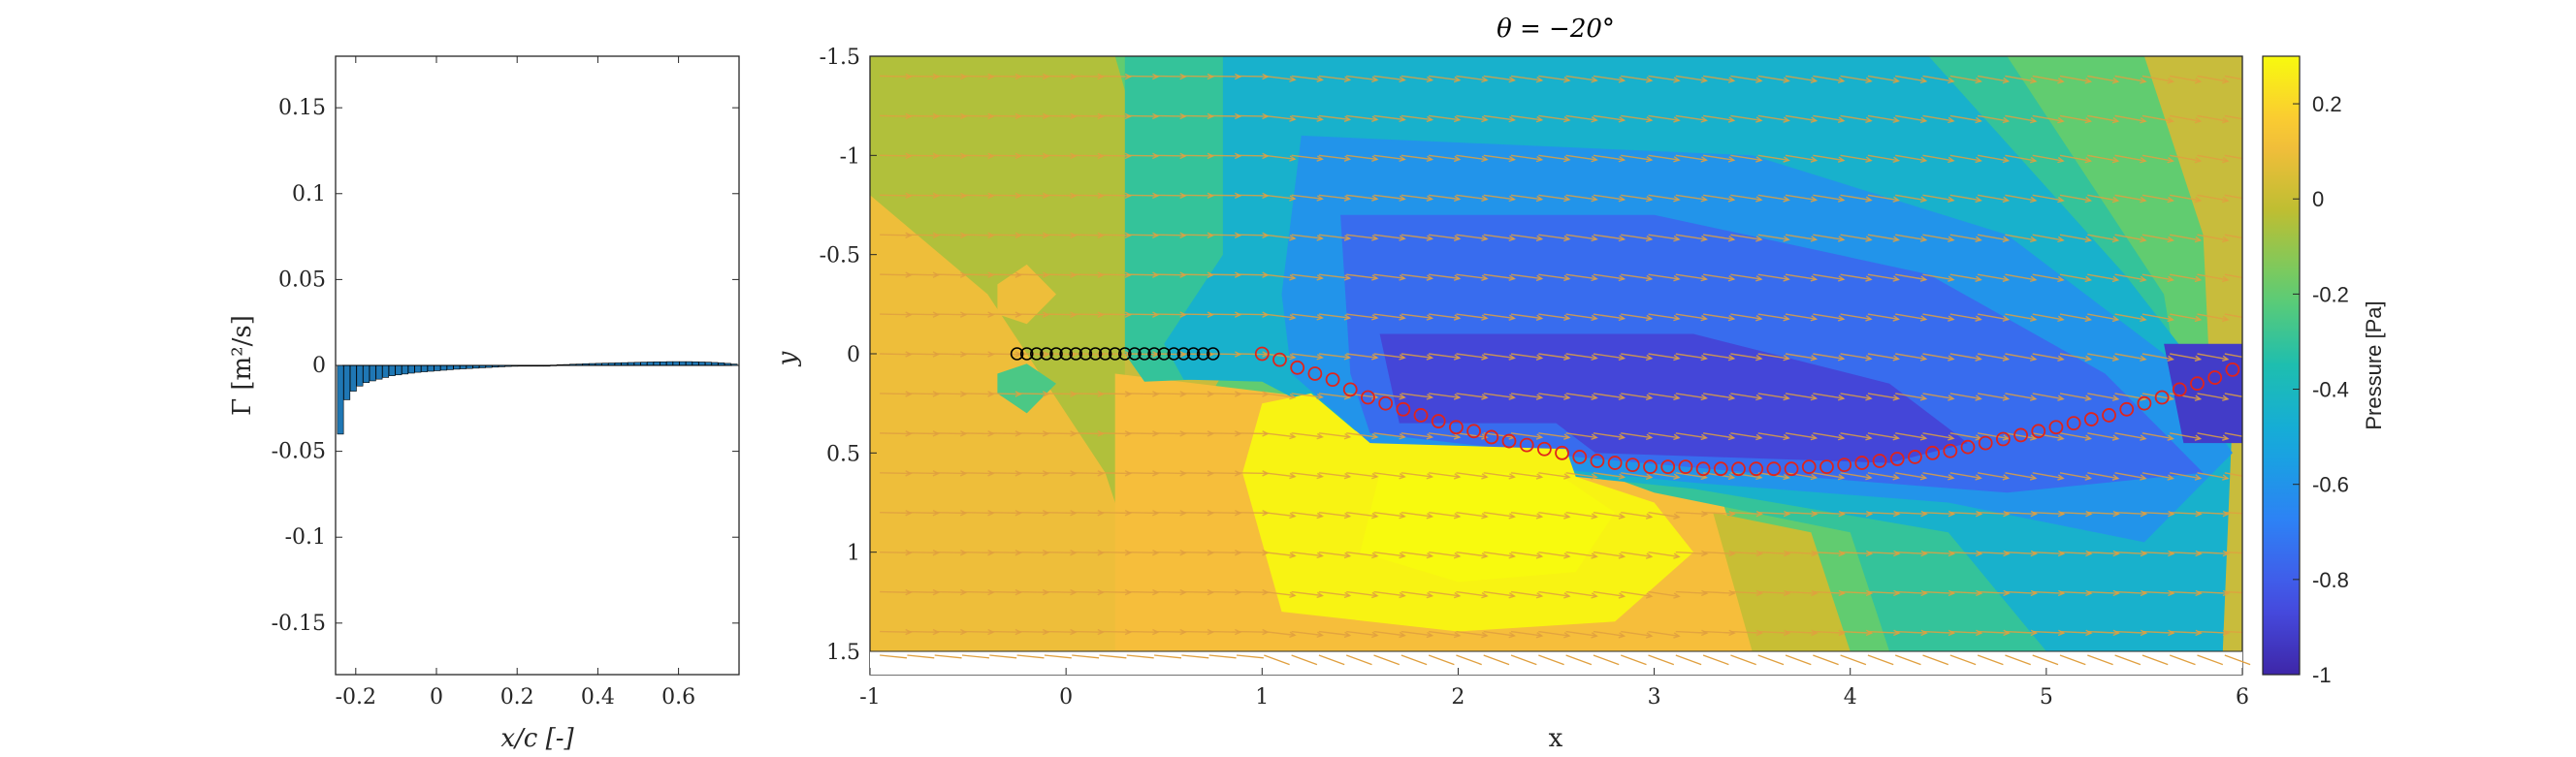  What do you see at coordinates (1673, 398) in the screenshot?
I see `contour-region` at bounding box center [1673, 398].